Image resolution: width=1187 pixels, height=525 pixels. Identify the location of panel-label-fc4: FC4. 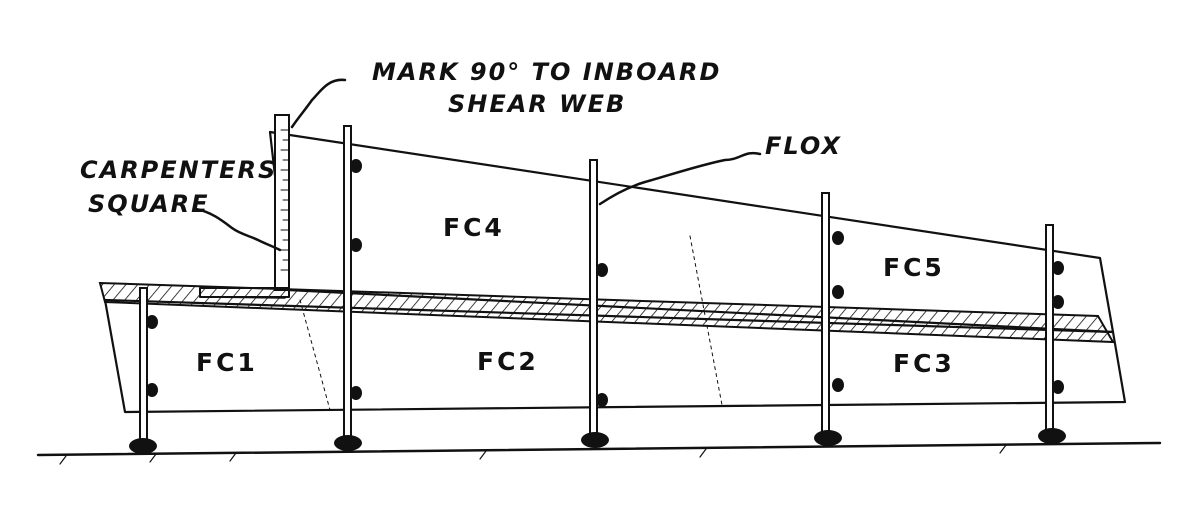
(474, 227).